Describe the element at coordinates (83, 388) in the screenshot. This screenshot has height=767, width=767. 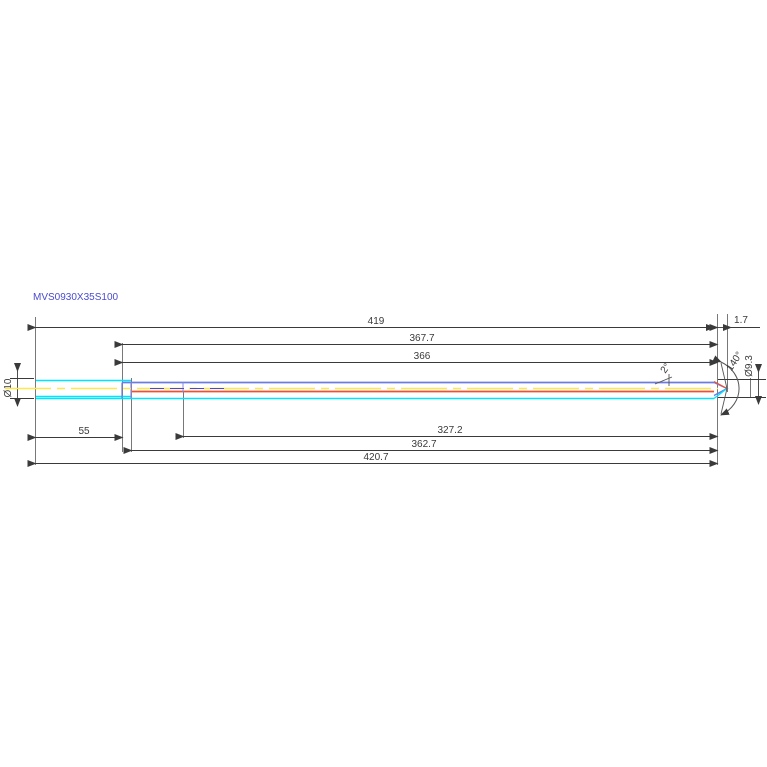
I see `shank-outline` at that location.